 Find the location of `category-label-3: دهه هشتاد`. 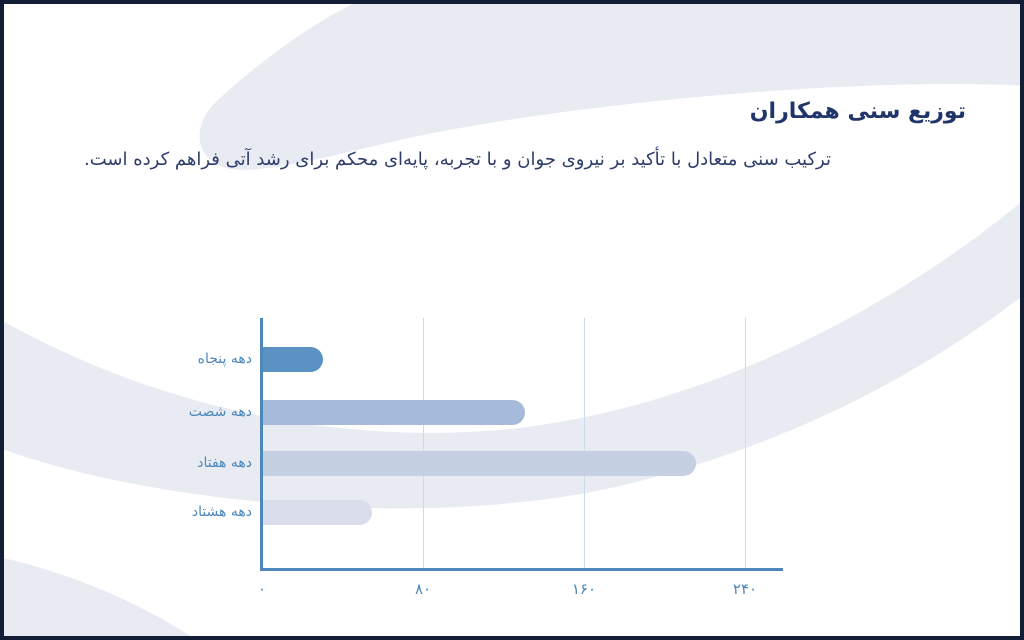

category-label-3: دهه هشتاد is located at coordinates (221, 511).